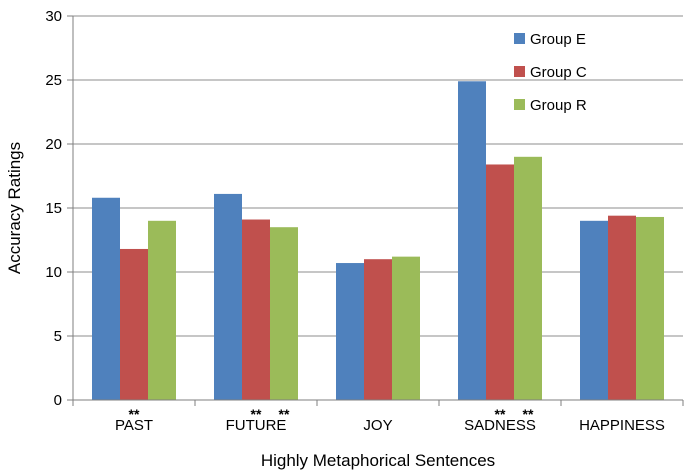 The image size is (685, 475). I want to click on legend-label: Group E, so click(558, 39).